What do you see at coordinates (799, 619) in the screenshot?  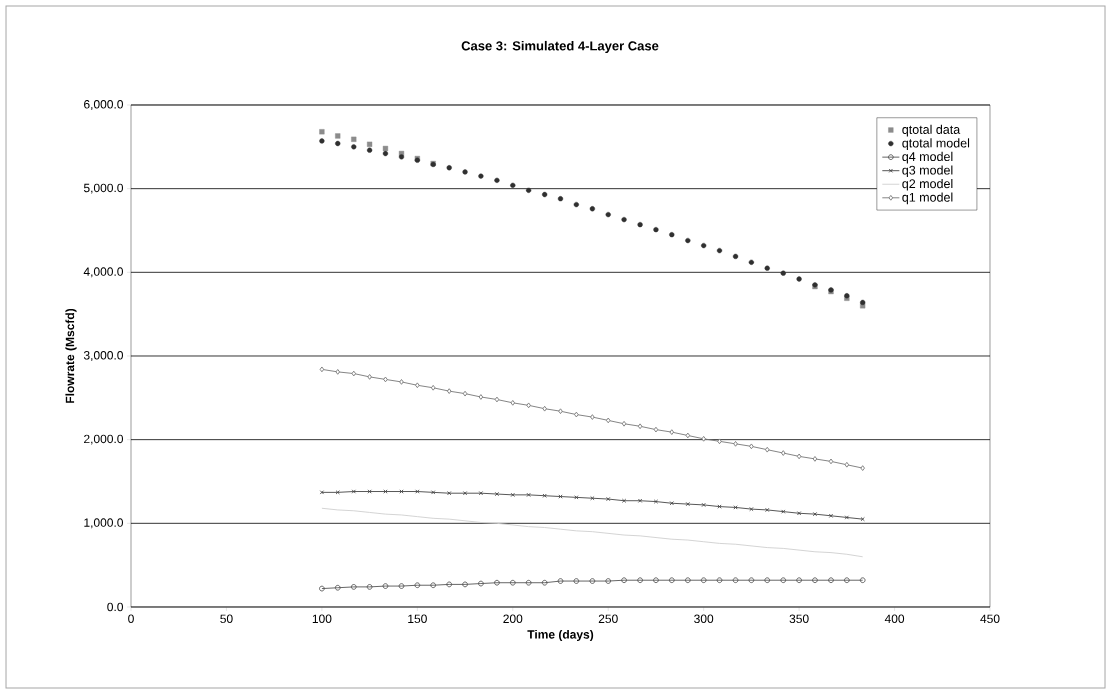 I see `x-tick-label: 350` at bounding box center [799, 619].